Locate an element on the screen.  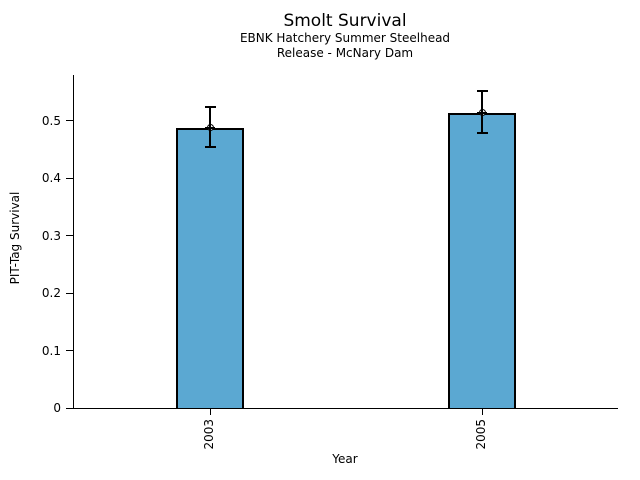
y-tick-label: 0.5 is located at coordinates (51, 120).